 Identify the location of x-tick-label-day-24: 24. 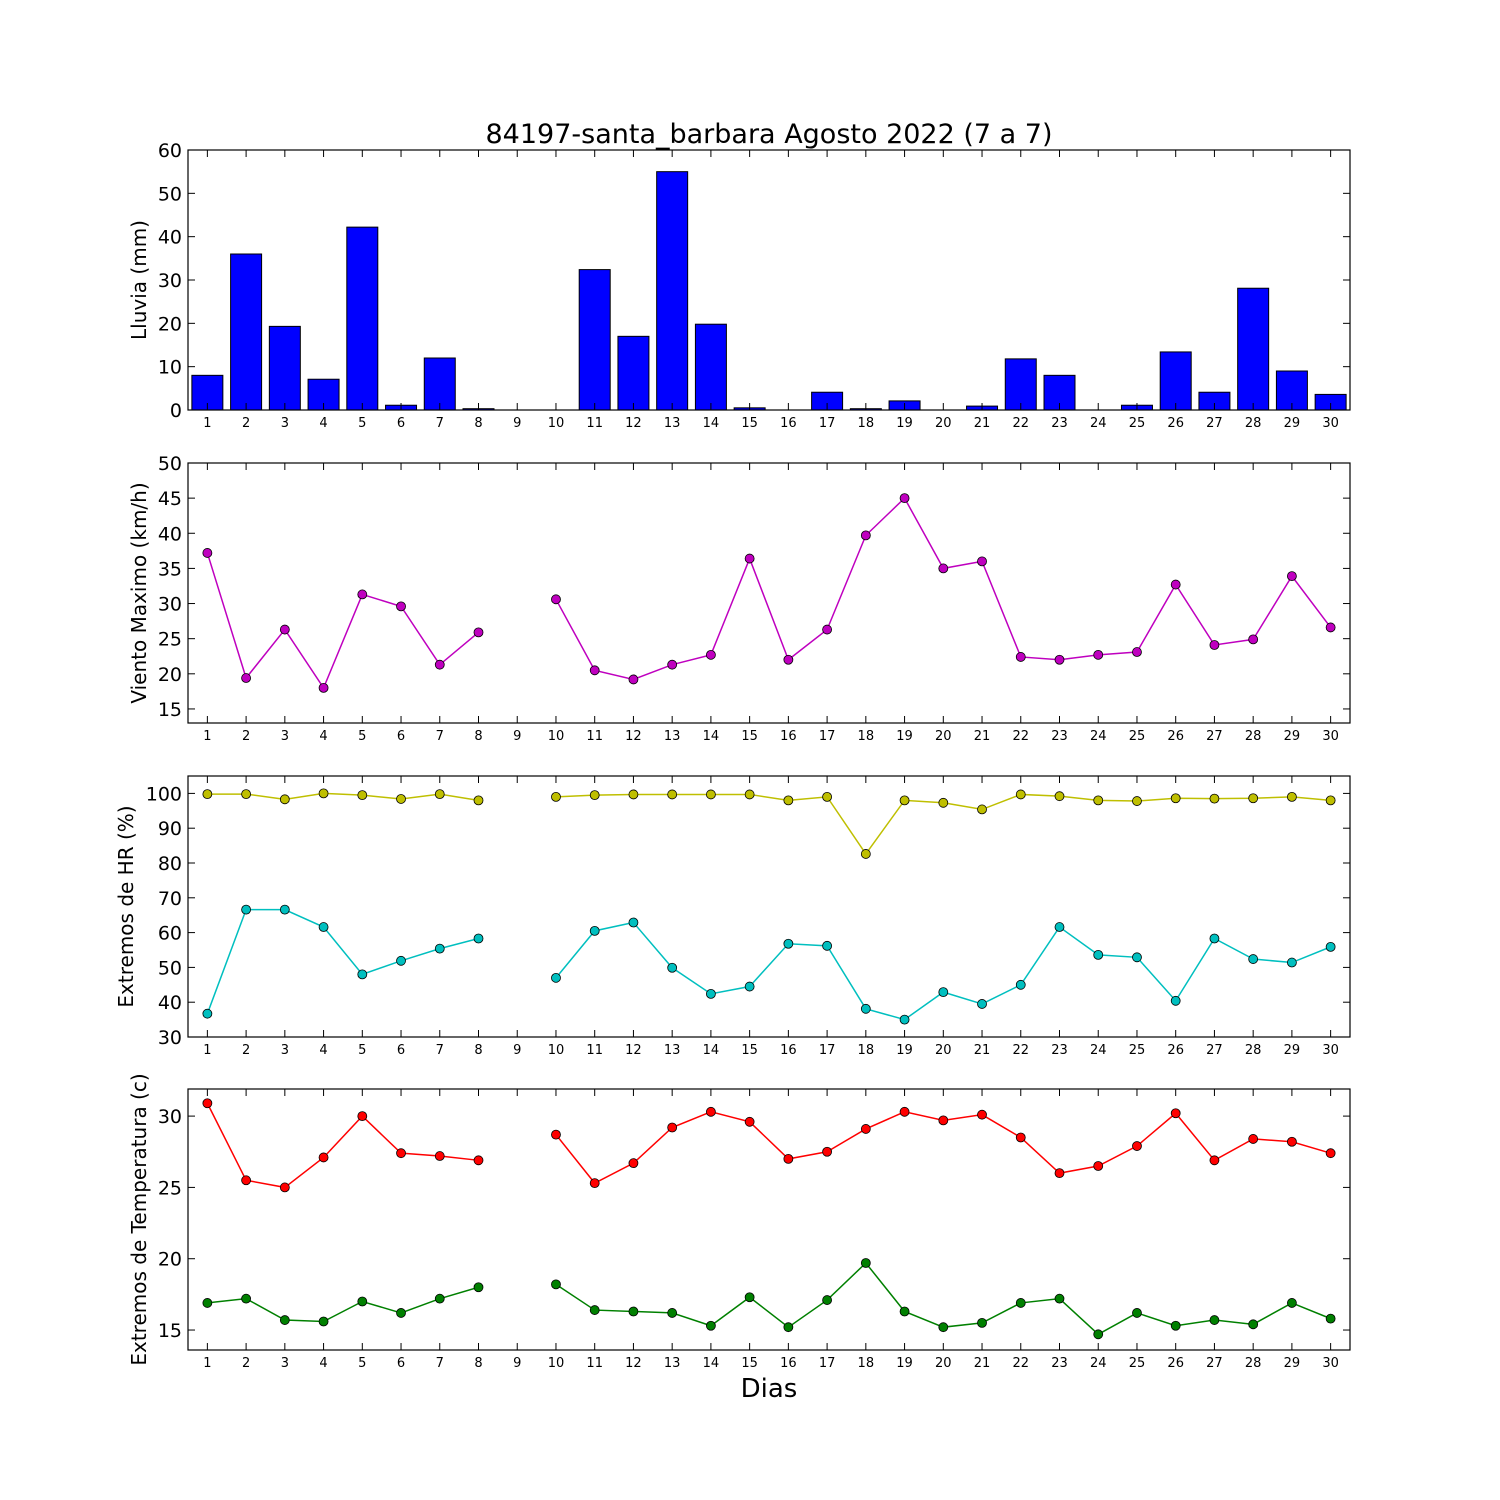
(1098, 423).